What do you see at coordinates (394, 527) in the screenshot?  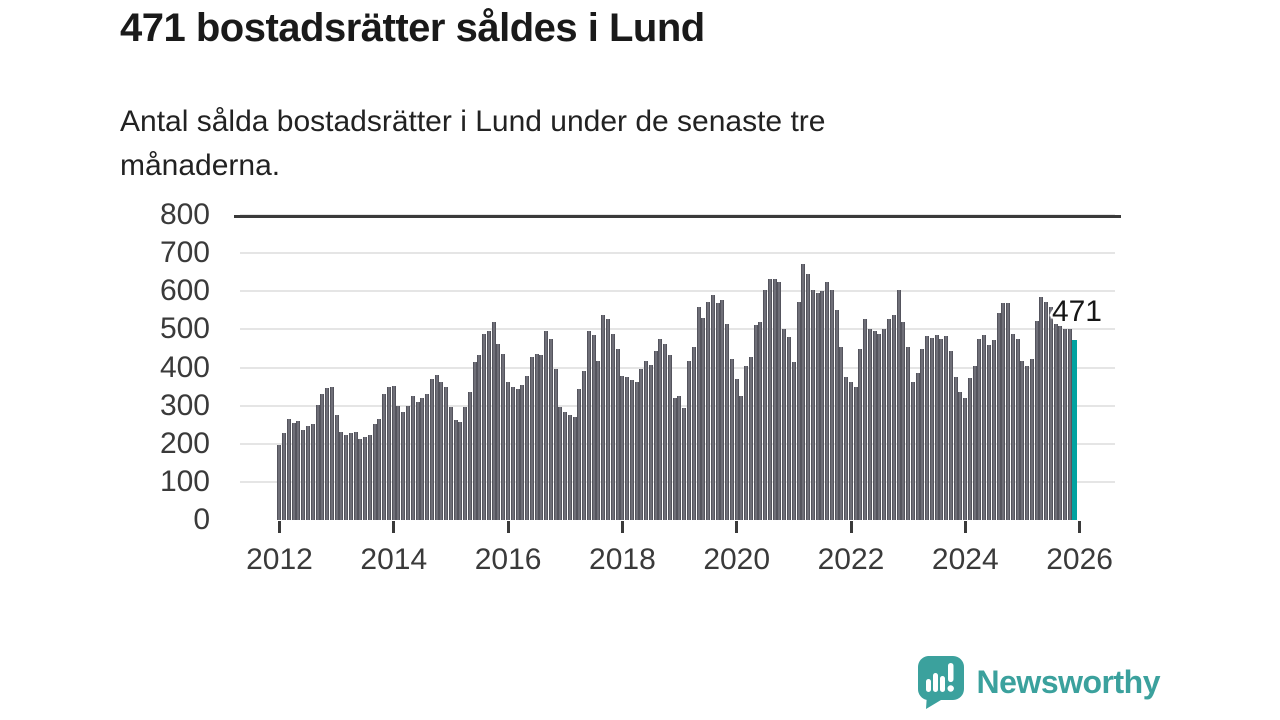 I see `x-axis-tick` at bounding box center [394, 527].